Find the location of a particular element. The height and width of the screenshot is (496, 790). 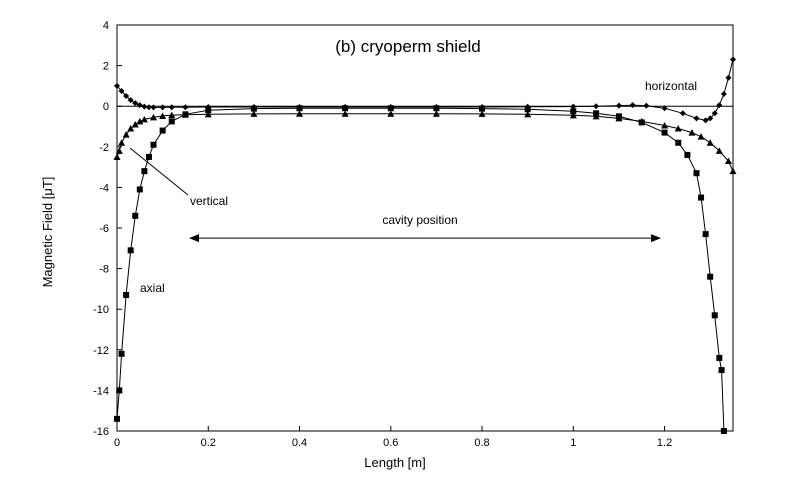

x-tick-label: 0 is located at coordinates (117, 443).